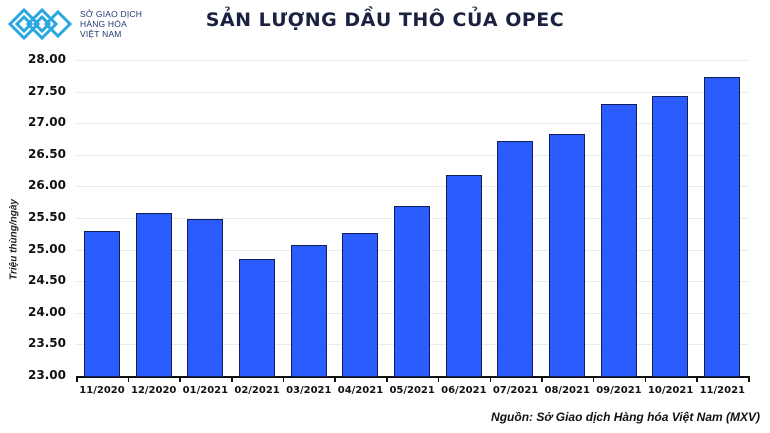 The width and height of the screenshot is (770, 433). I want to click on bar-08-2021, so click(567, 255).